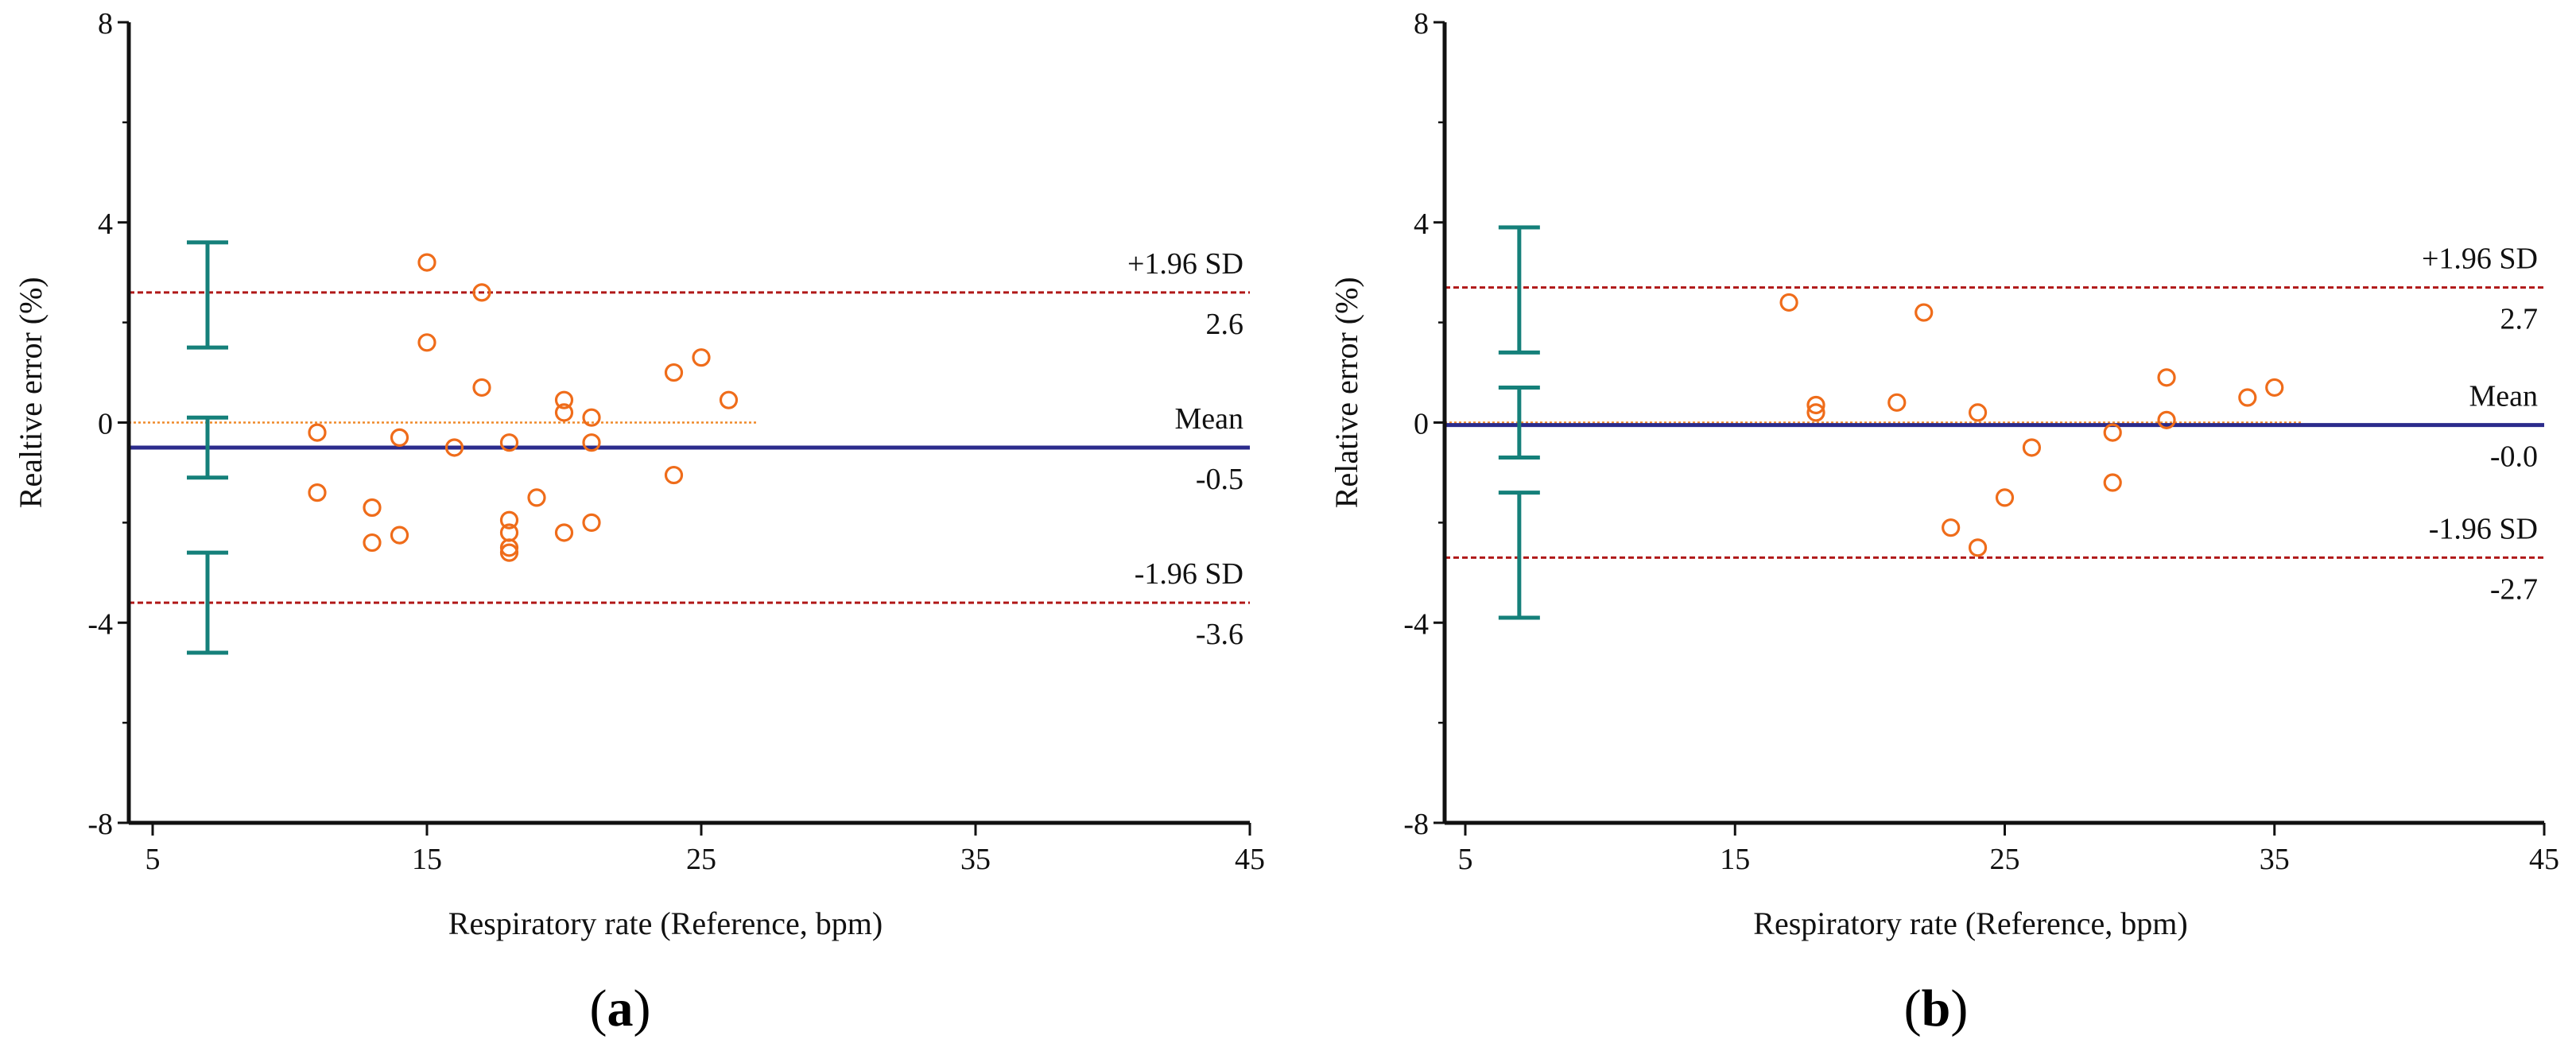 This screenshot has height=1051, width=2576. I want to click on line-value-label: -2.7, so click(2514, 589).